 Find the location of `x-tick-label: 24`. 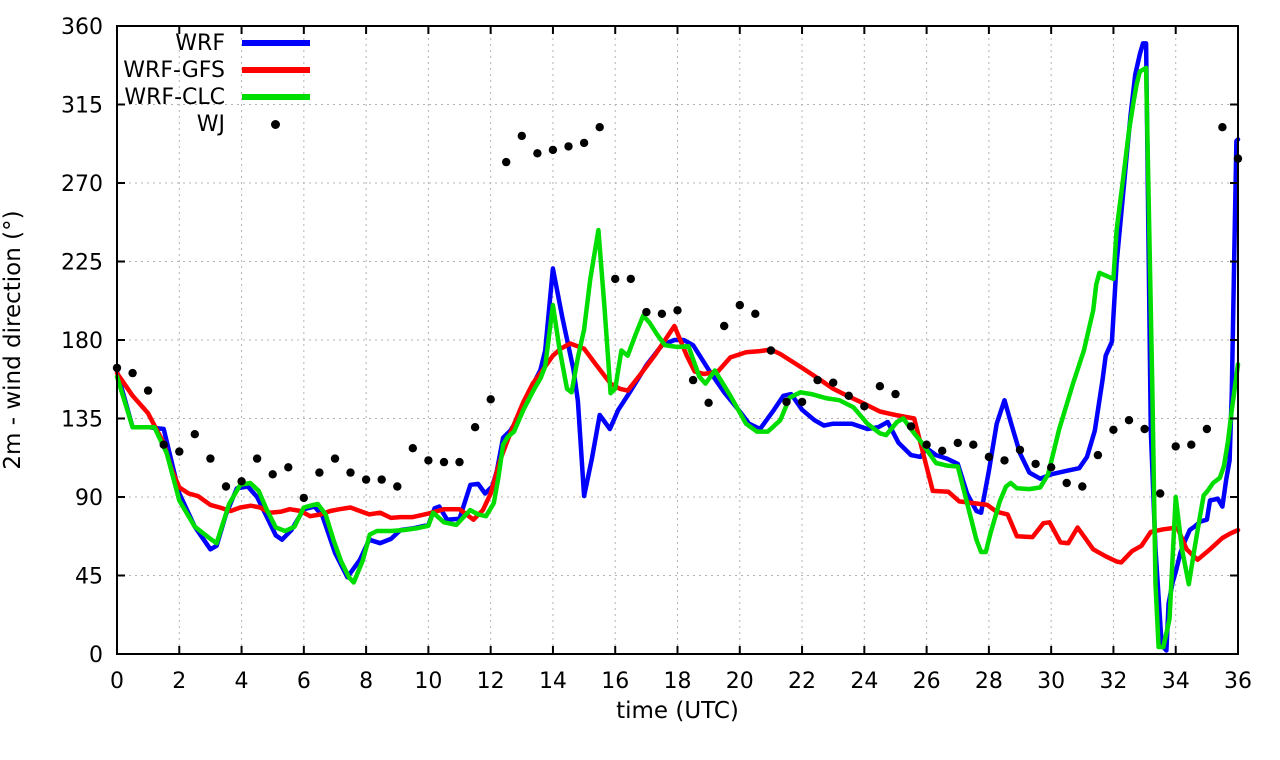

x-tick-label: 24 is located at coordinates (864, 681).